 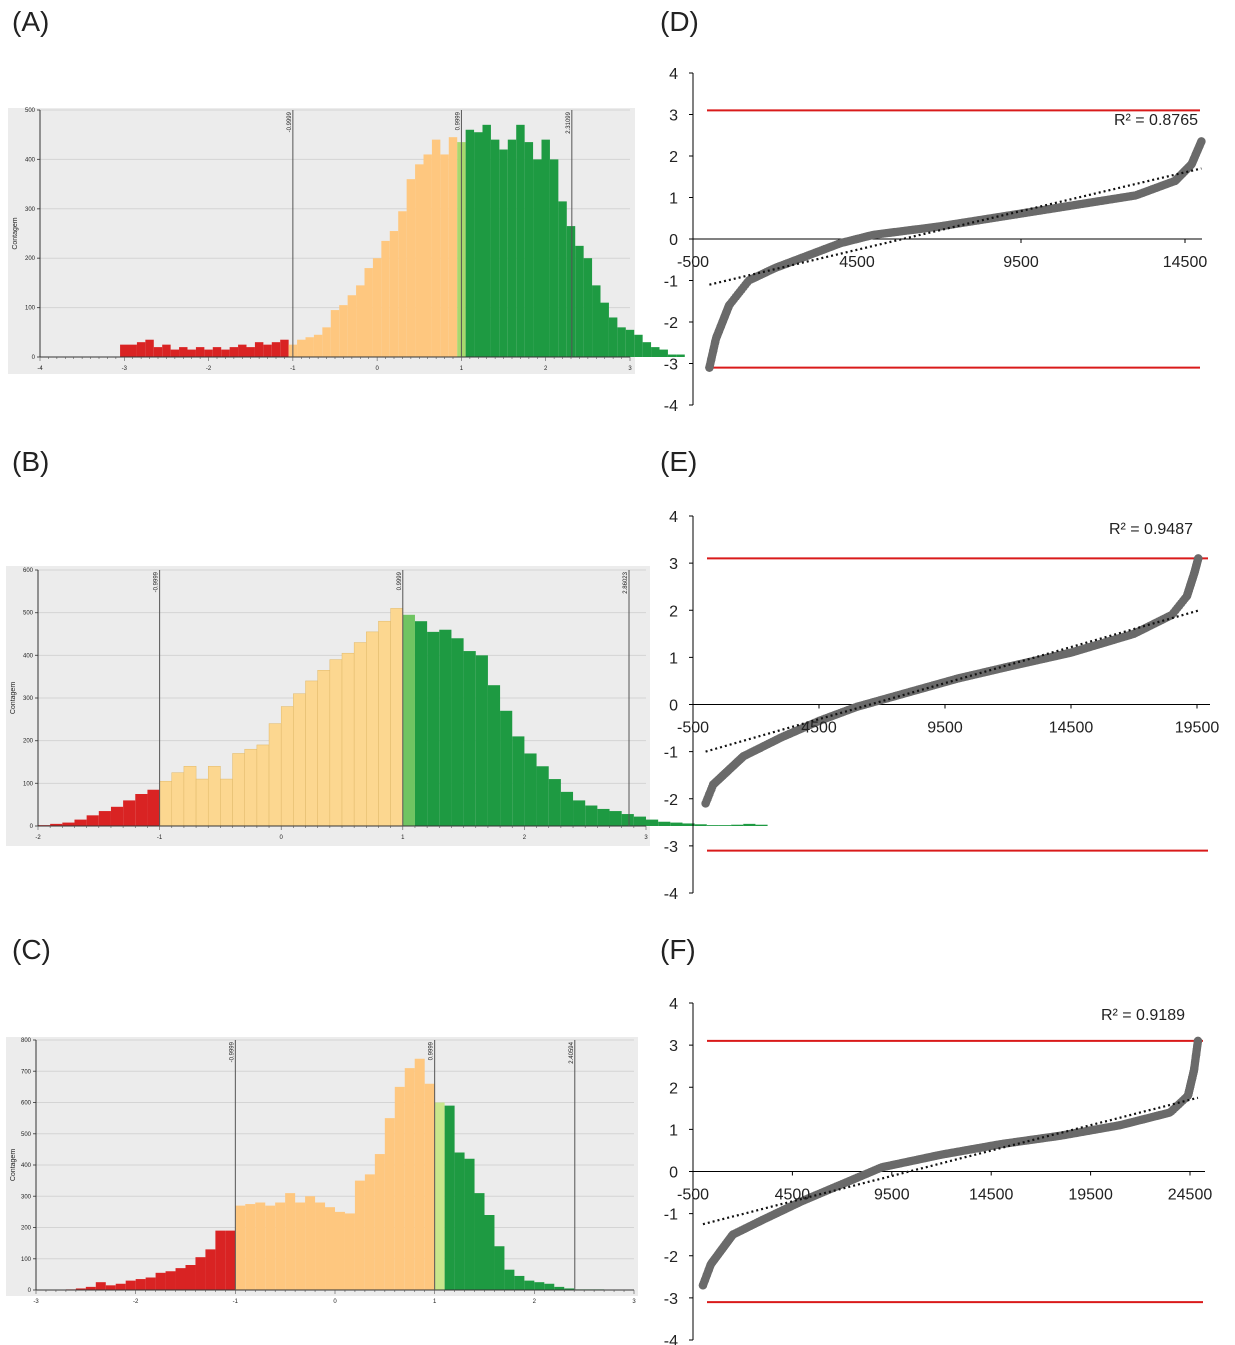 What do you see at coordinates (673, 658) in the screenshot?
I see `qq-4-ytick-label: 1` at bounding box center [673, 658].